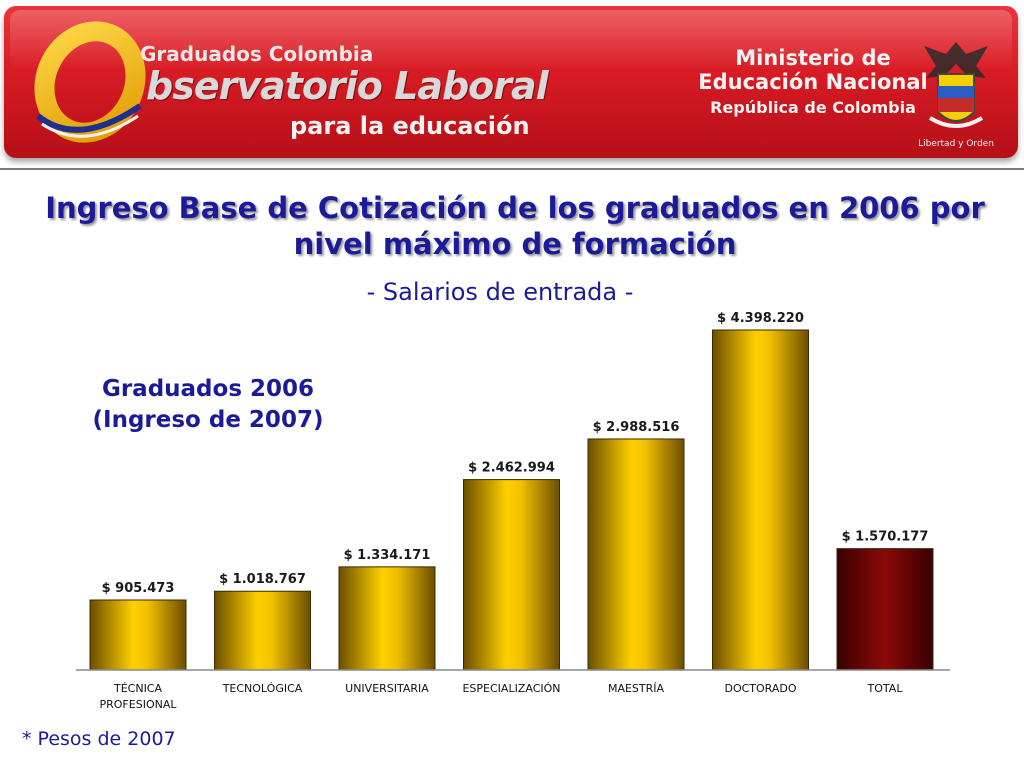 This screenshot has height=768, width=1024. I want to click on annotation-line-1: Graduados 2006, so click(208, 389).